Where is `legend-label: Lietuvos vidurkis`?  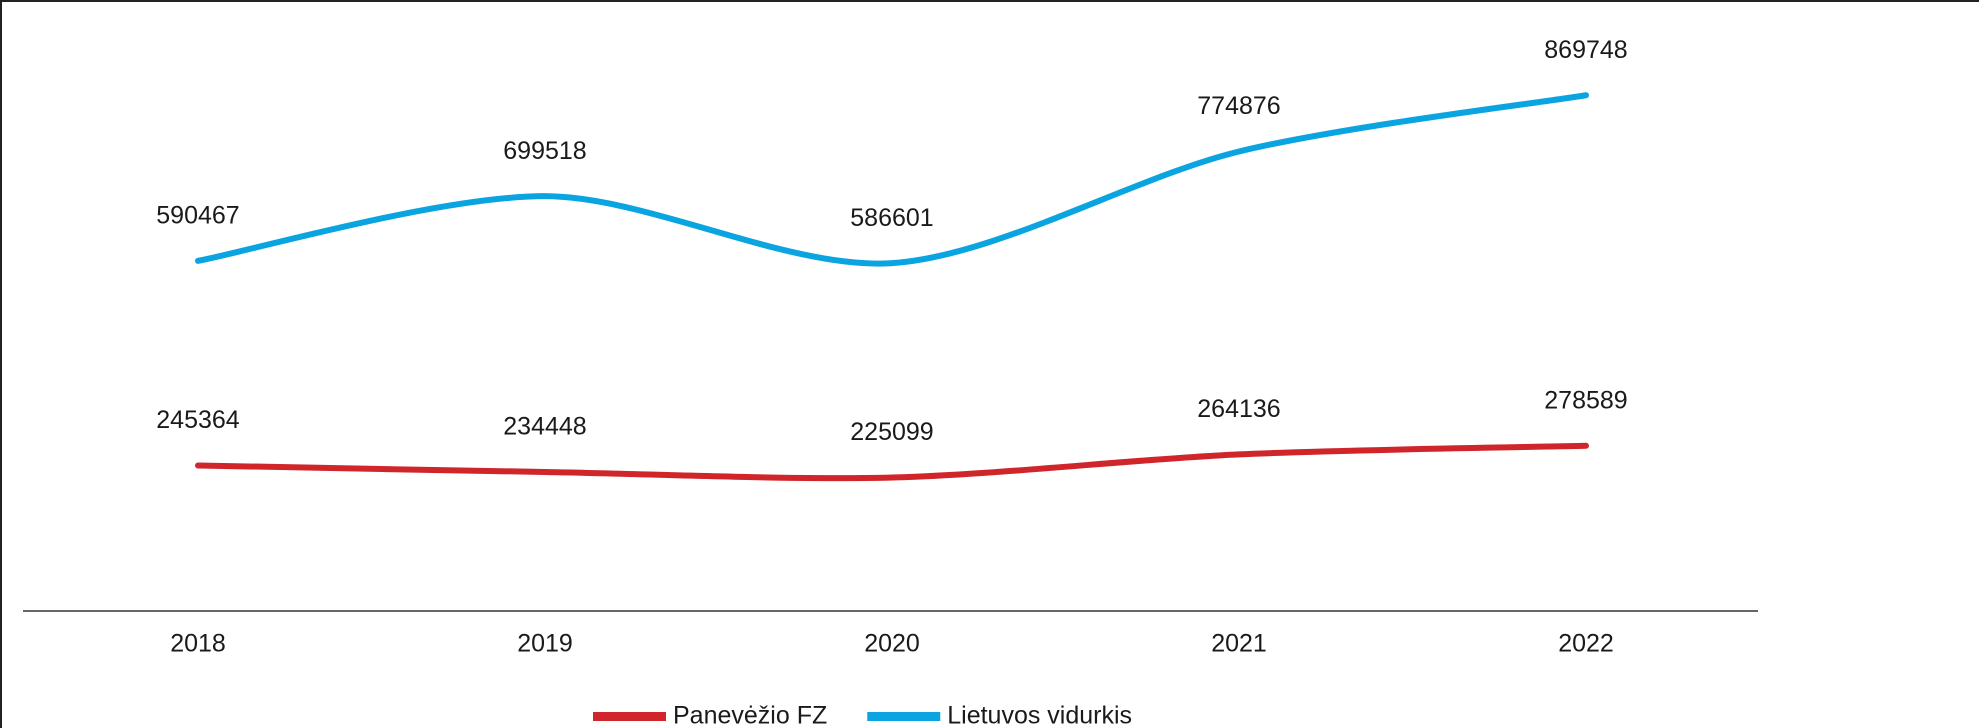
legend-label: Lietuvos vidurkis is located at coordinates (1039, 715).